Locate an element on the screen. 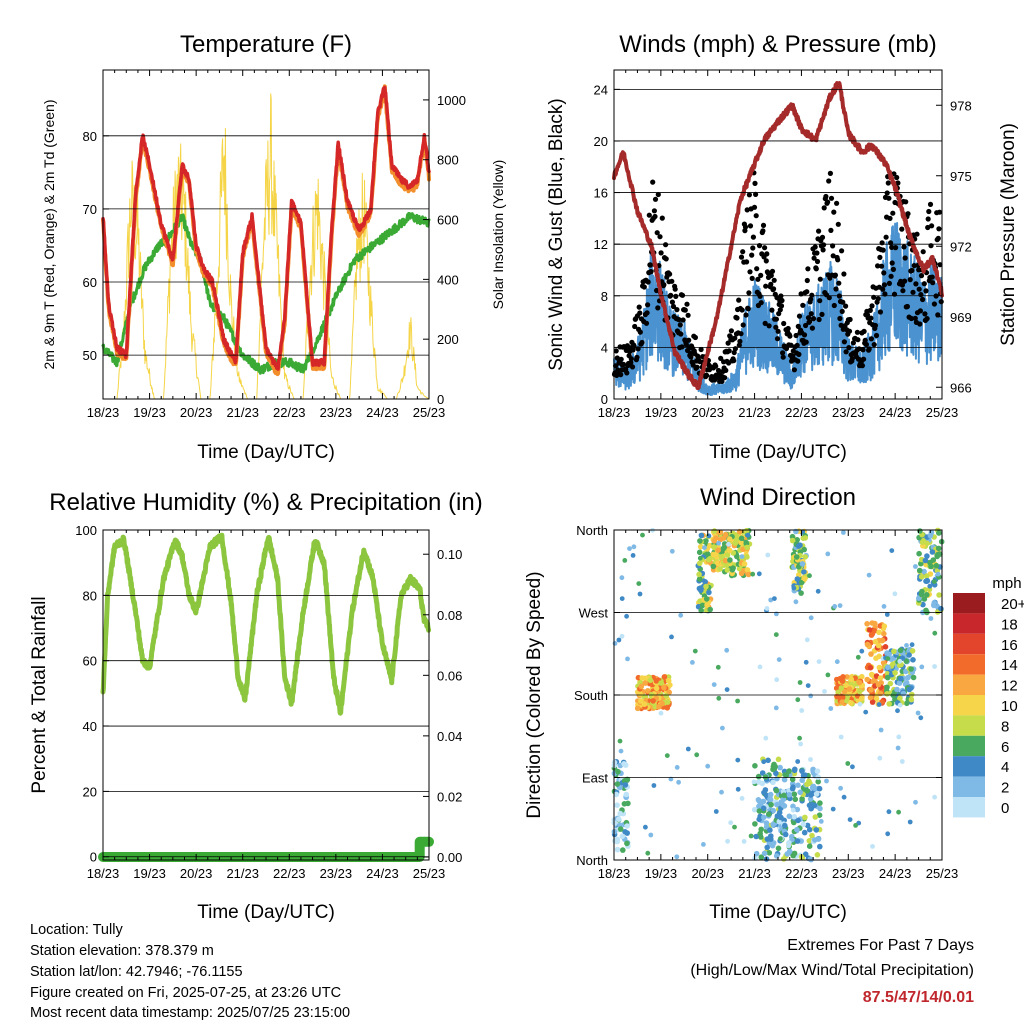 The height and width of the screenshot is (1024, 1024). x-tick-label: 19/23 is located at coordinates (149, 873).